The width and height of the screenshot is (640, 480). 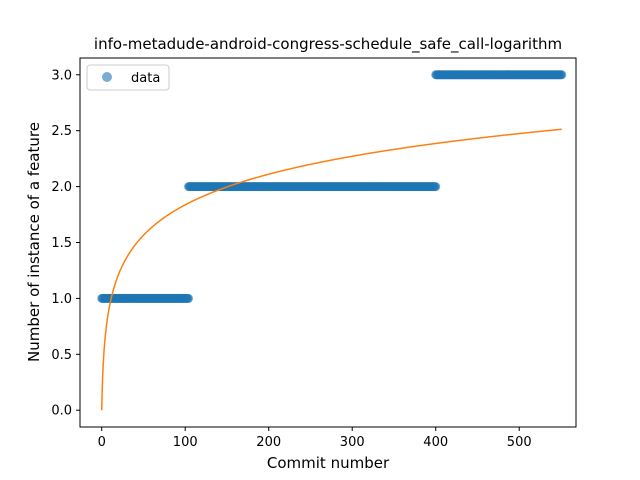 What do you see at coordinates (185, 442) in the screenshot?
I see `x-tick-label-1: 100` at bounding box center [185, 442].